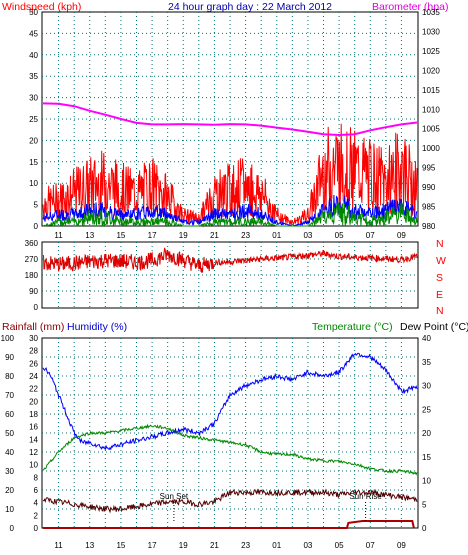  Describe the element at coordinates (431, 51) in the screenshot. I see `baro-y-tick: 1025` at that location.